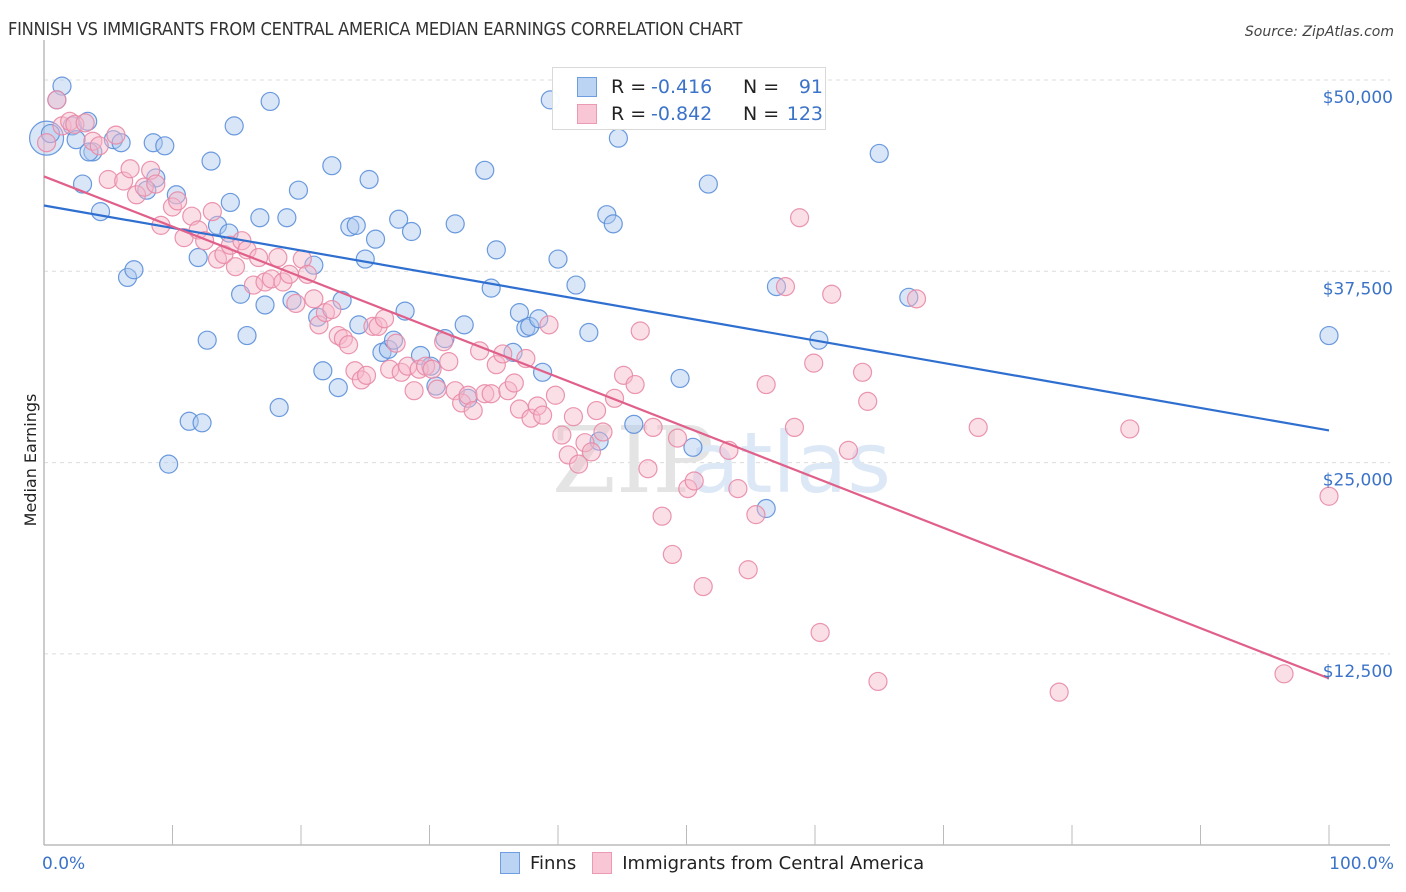 The height and width of the screenshot is (892, 1406). I want to click on legend-row-finns: R = -0.416 N = 91, so click(700, 87).